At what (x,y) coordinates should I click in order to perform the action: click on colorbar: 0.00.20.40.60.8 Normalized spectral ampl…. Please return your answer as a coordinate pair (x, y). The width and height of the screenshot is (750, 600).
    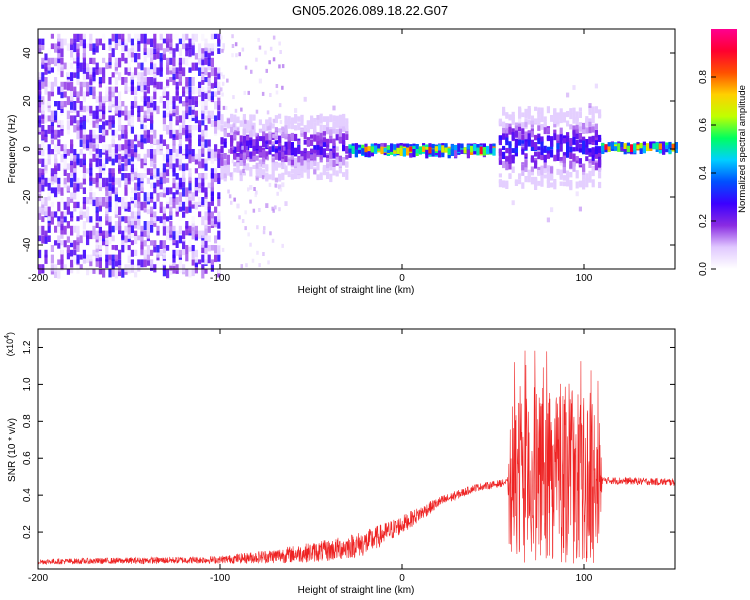
    Looking at the image, I should click on (723, 152).